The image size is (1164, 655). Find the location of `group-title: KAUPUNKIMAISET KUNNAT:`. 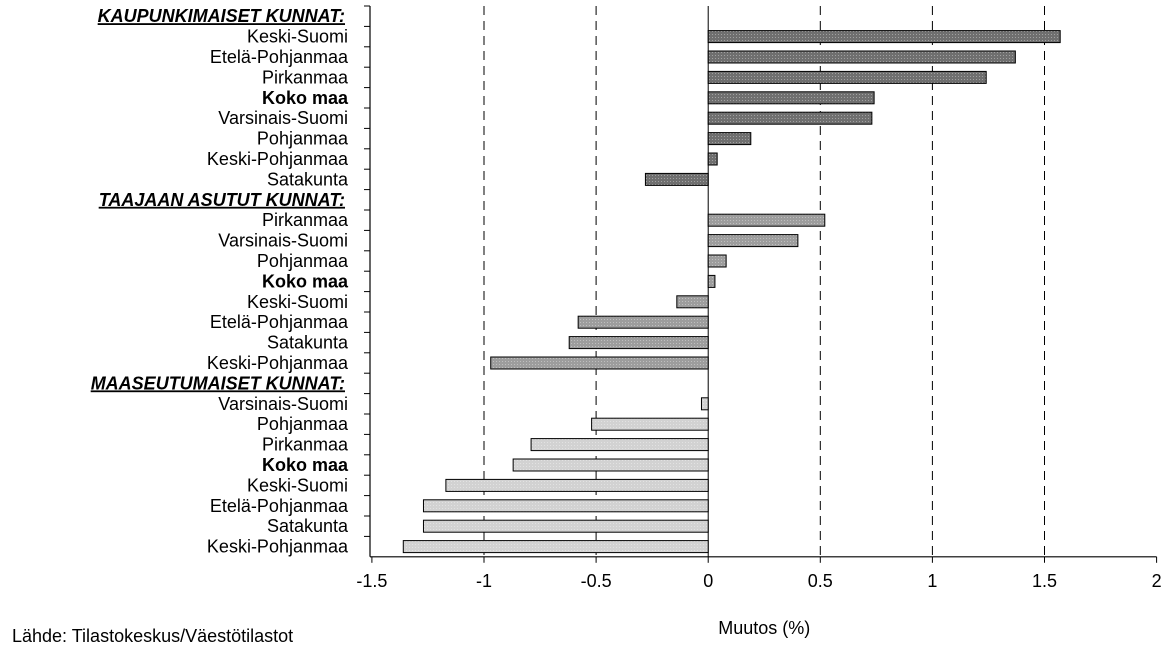

group-title: KAUPUNKIMAISET KUNNAT: is located at coordinates (221, 16).